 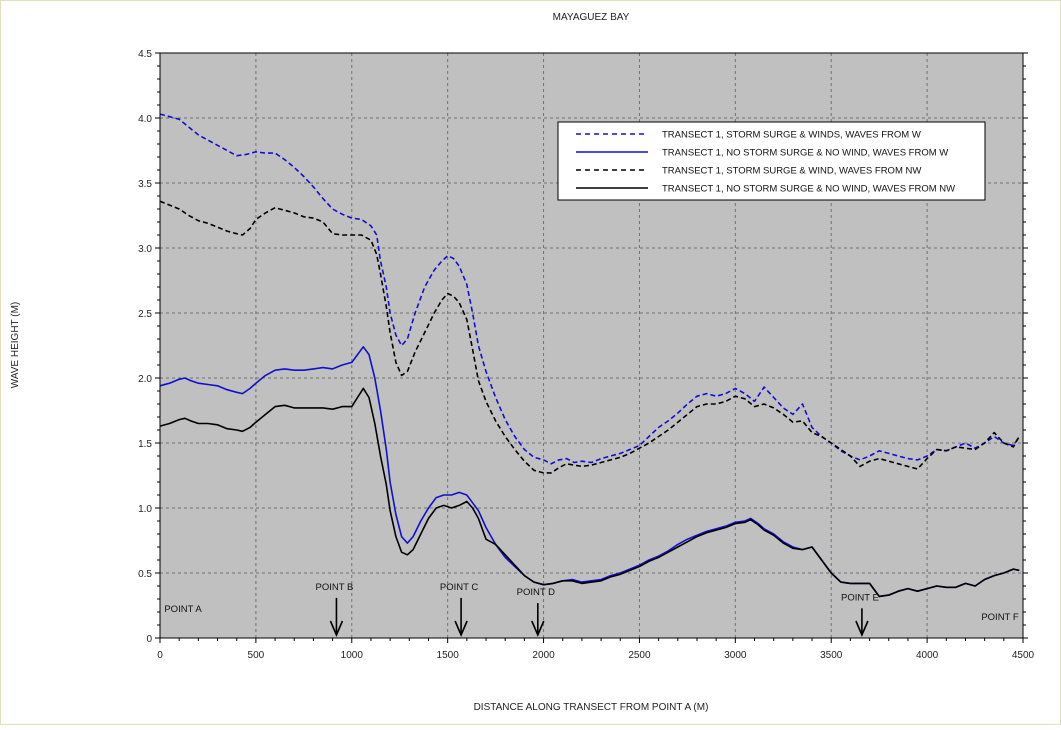 I want to click on x-tick-label: 1000, so click(x=352, y=655).